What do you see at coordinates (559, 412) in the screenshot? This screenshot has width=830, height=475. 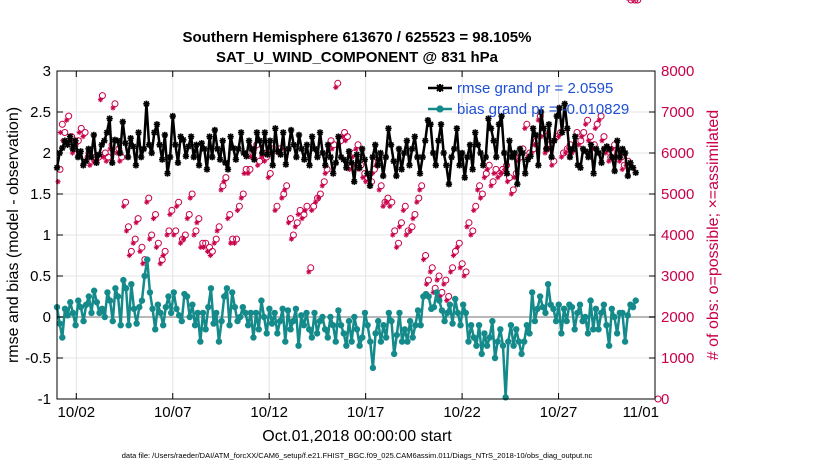 I see `x-tick-label: 10/27` at bounding box center [559, 412].